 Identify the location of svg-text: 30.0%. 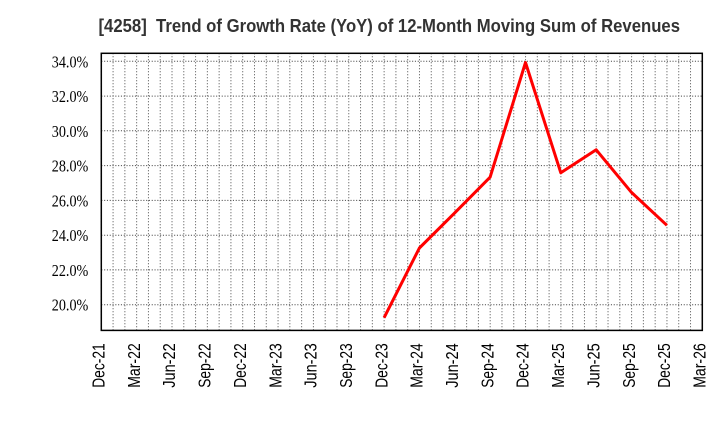
(70, 131).